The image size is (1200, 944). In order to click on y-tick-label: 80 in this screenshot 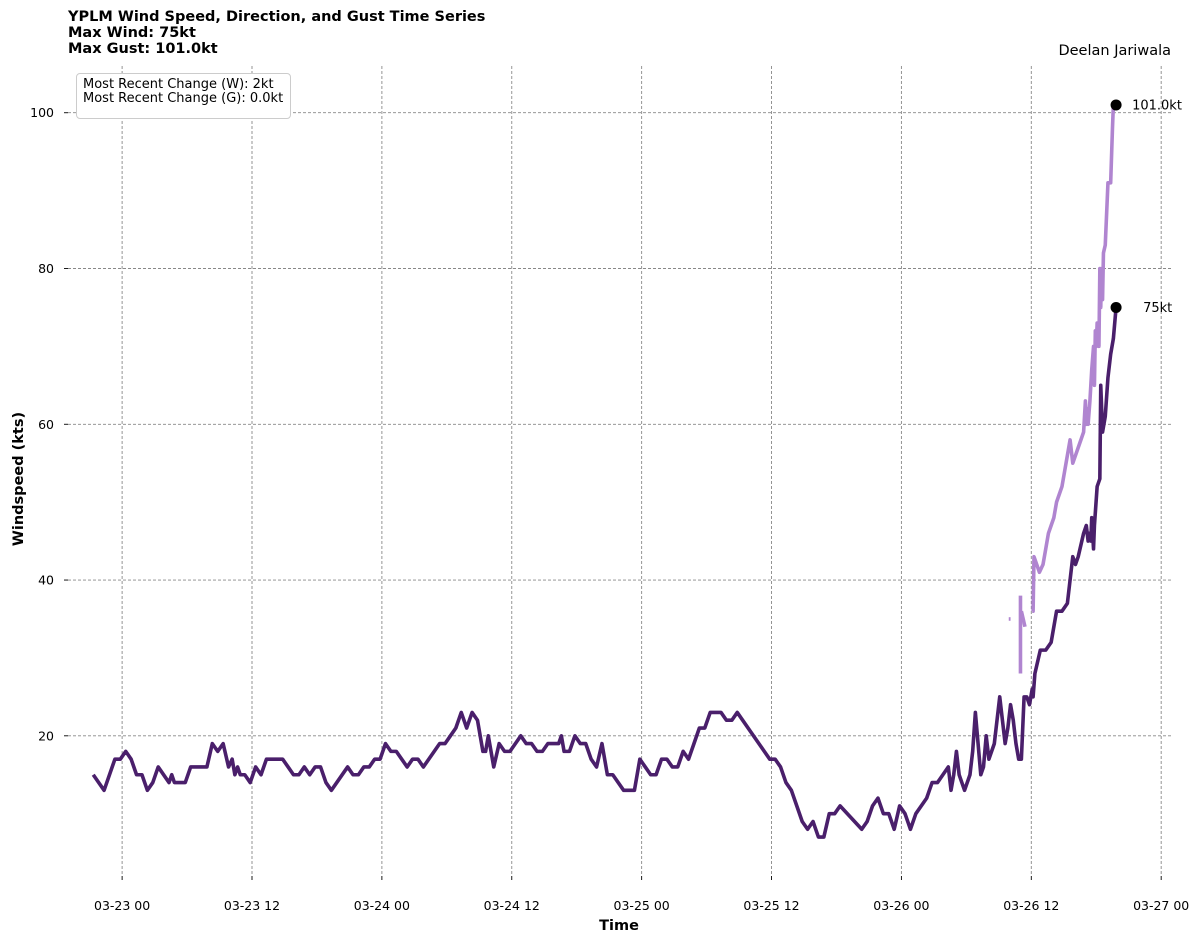, I will do `click(46, 268)`.